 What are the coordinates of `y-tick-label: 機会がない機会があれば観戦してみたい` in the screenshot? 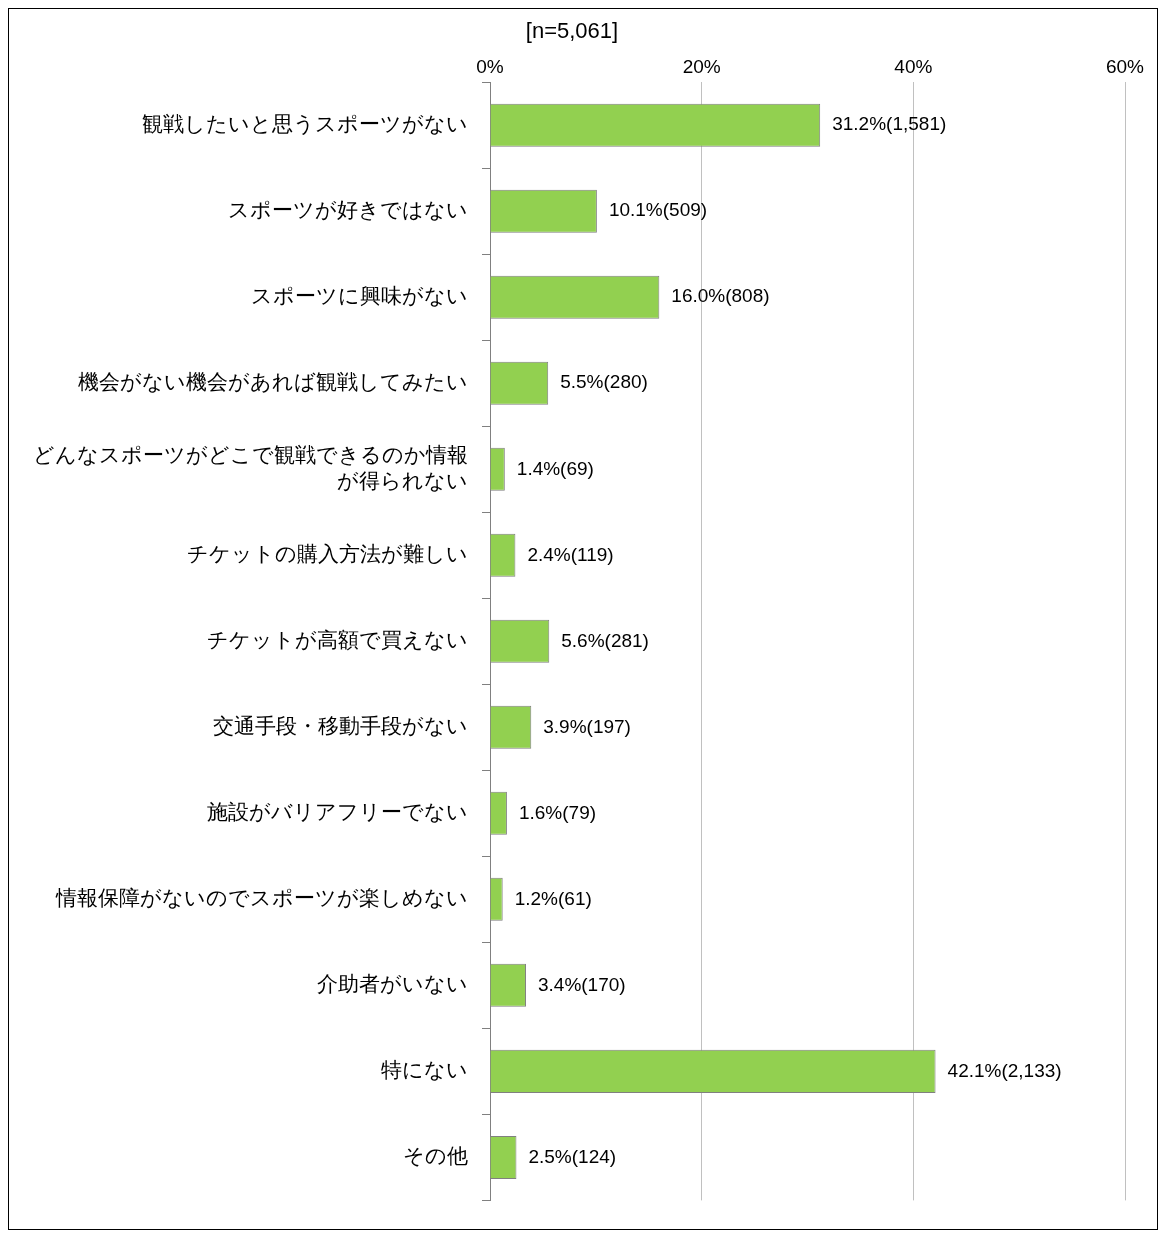 It's located at (273, 382).